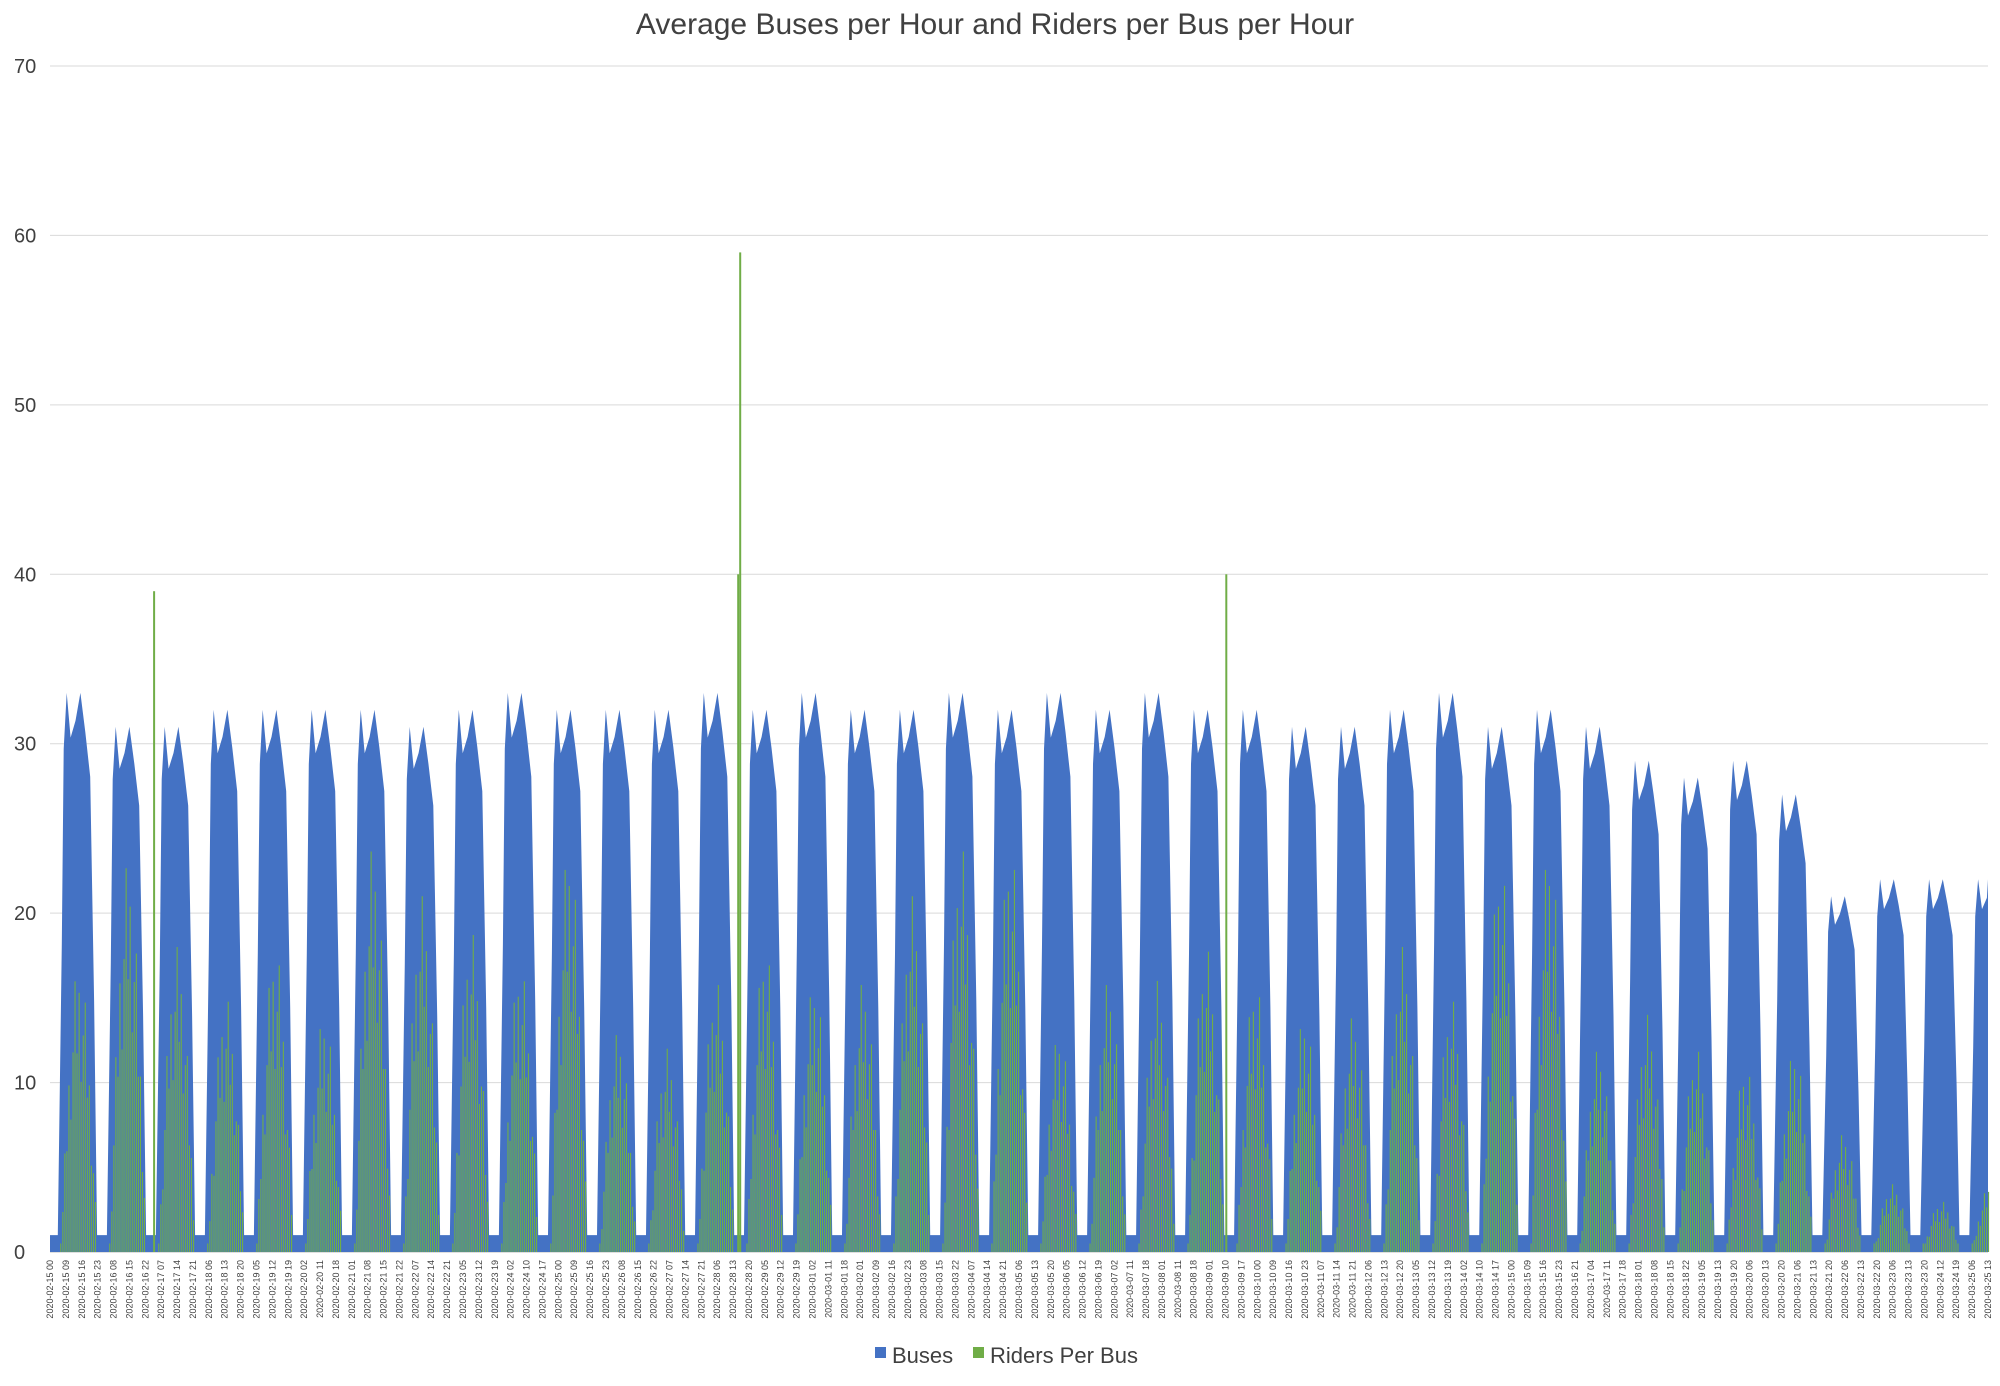  I want to click on y-tick-label: 10, so click(25, 1084).